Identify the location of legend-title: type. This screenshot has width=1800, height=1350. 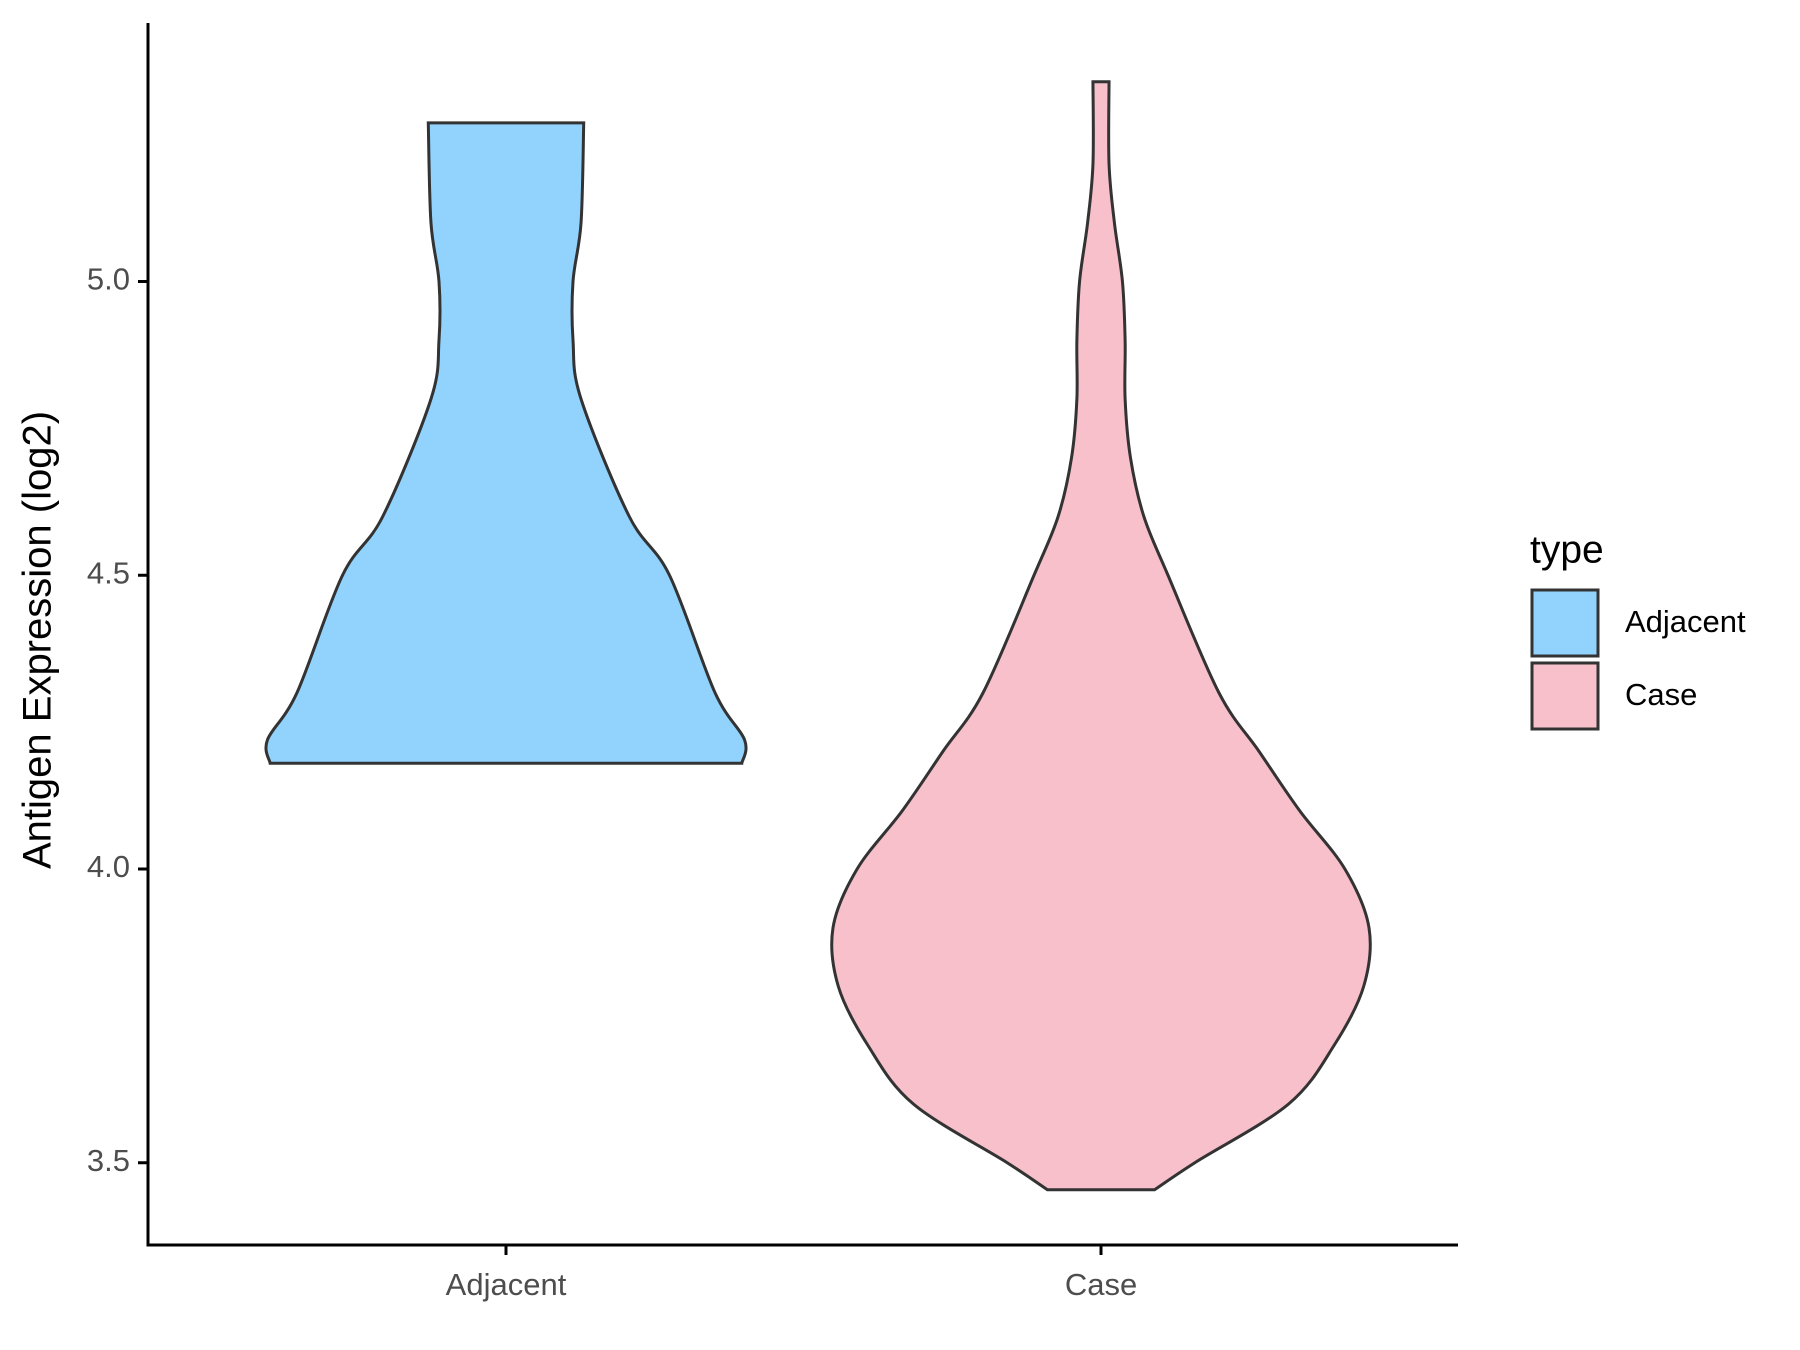
(1567, 549).